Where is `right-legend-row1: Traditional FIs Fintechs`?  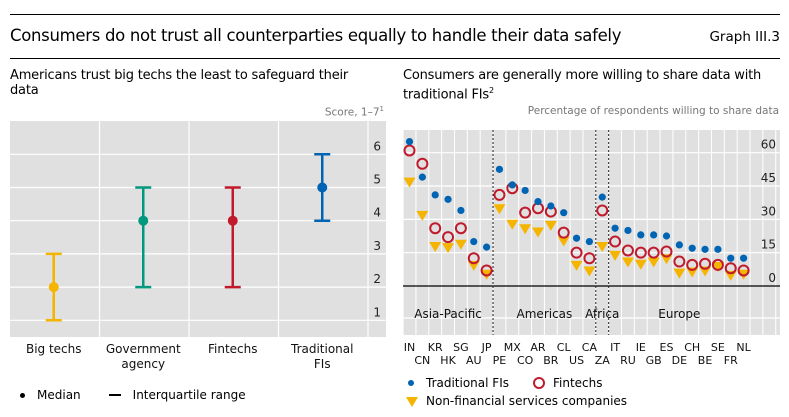
right-legend-row1: Traditional FIs Fintechs is located at coordinates (505, 383).